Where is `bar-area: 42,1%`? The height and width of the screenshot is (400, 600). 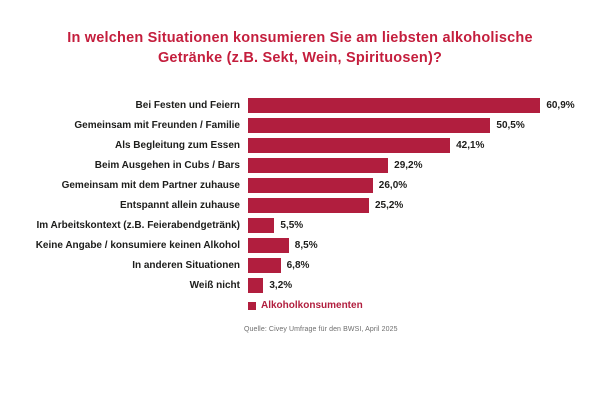
bar-area: 42,1% is located at coordinates (424, 145).